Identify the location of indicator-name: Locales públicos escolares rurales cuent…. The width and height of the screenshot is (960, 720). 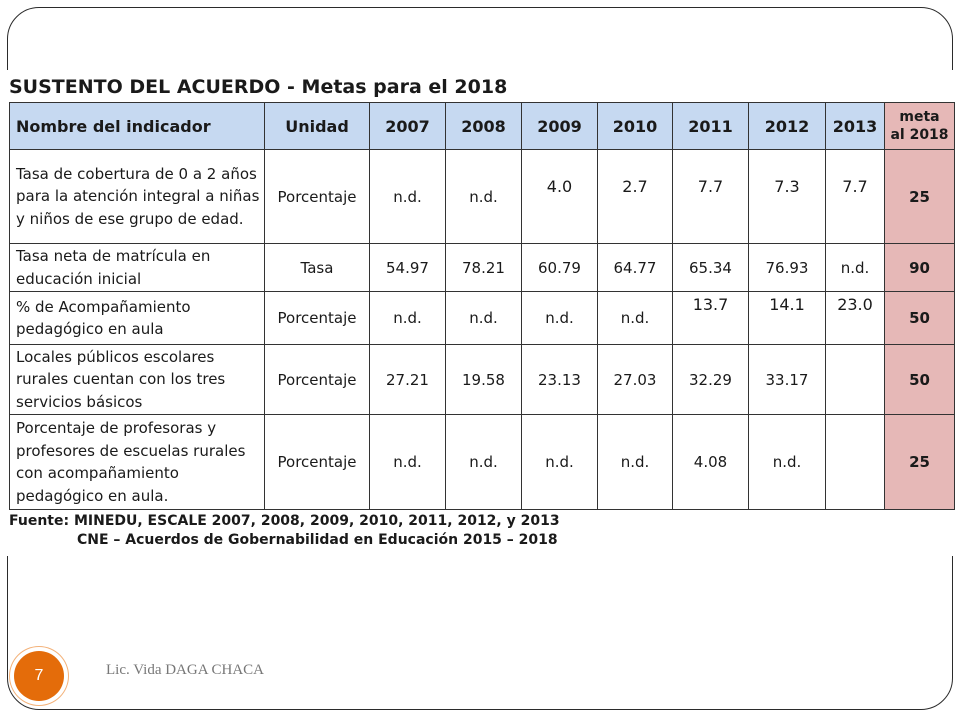
(137, 379).